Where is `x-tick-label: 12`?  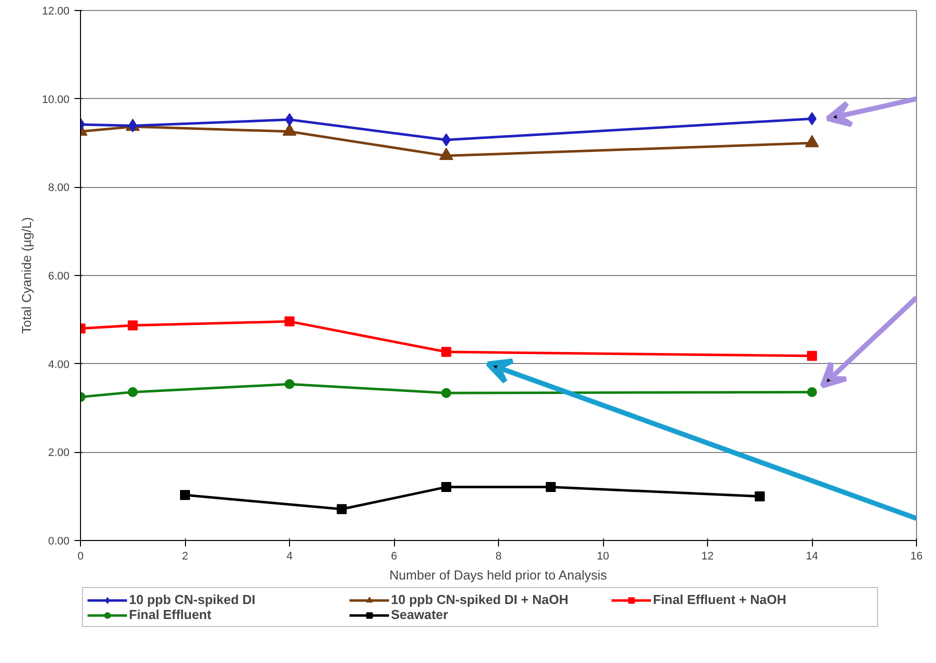
x-tick-label: 12 is located at coordinates (707, 556).